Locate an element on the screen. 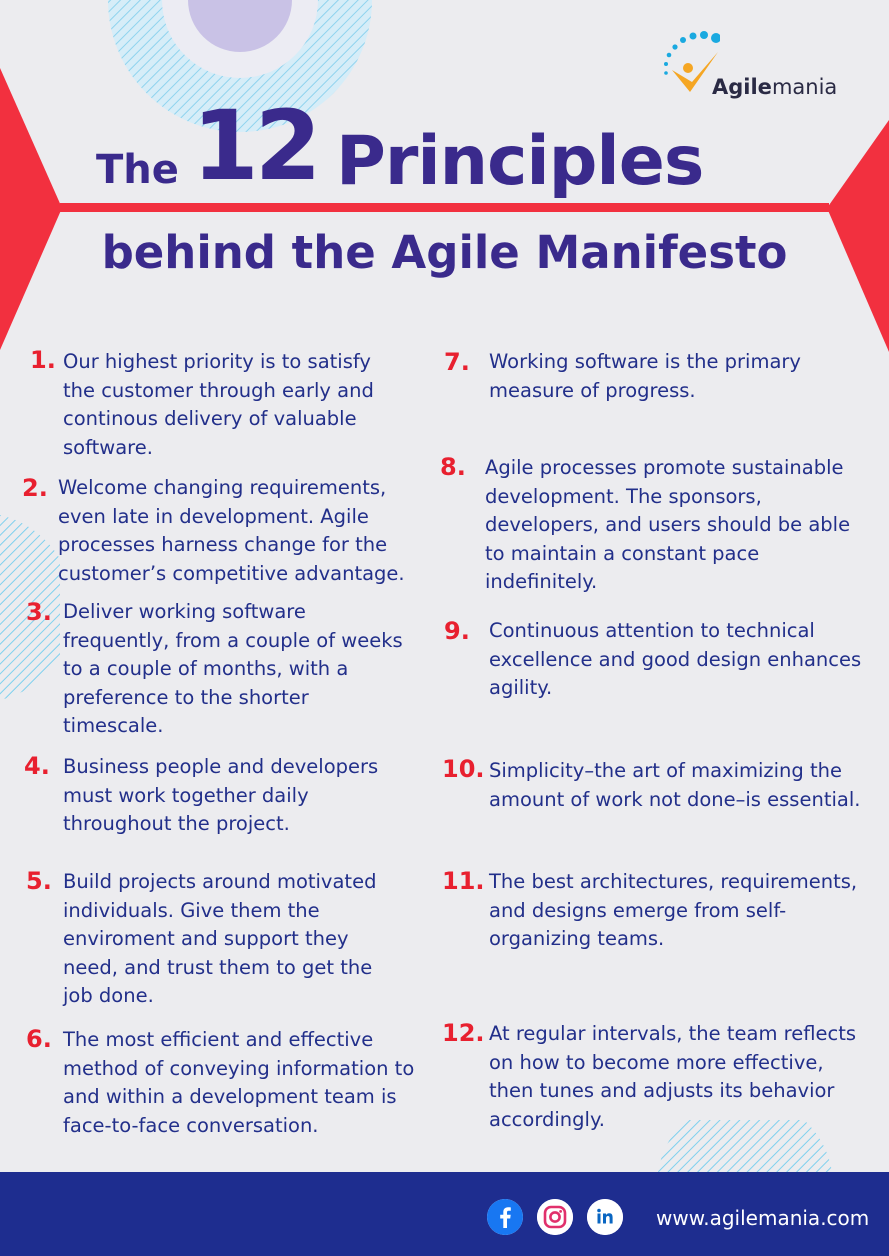  linkedin-link is located at coordinates (605, 1217).